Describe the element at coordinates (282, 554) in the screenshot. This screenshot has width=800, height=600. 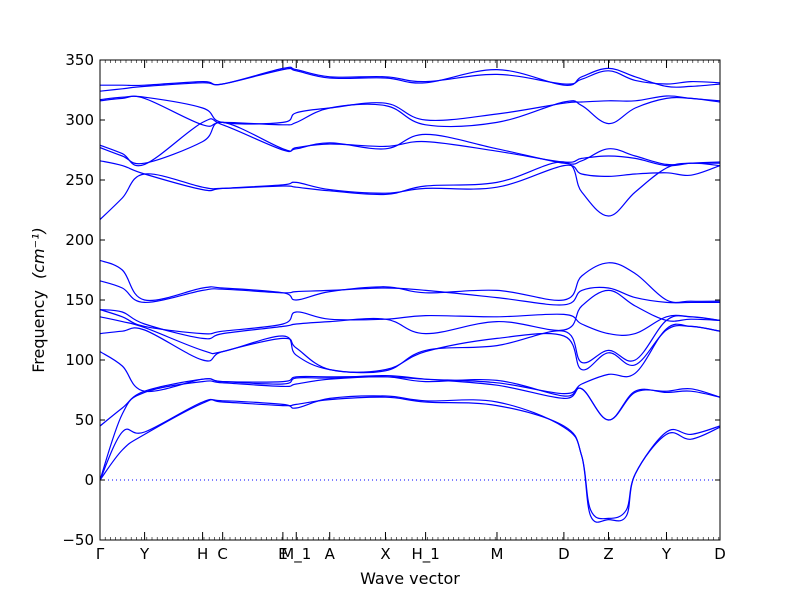
I see `x-tick-label: E` at that location.